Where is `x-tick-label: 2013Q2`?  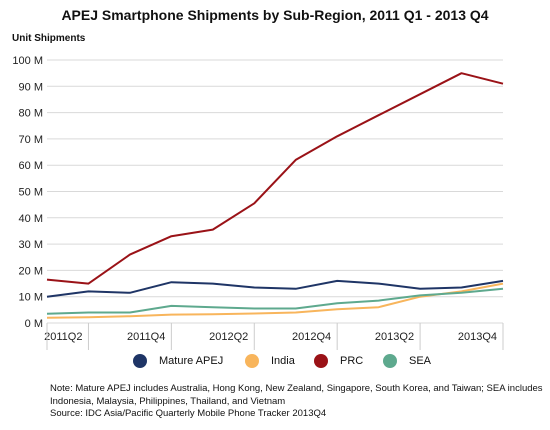 x-tick-label: 2013Q2 is located at coordinates (394, 337).